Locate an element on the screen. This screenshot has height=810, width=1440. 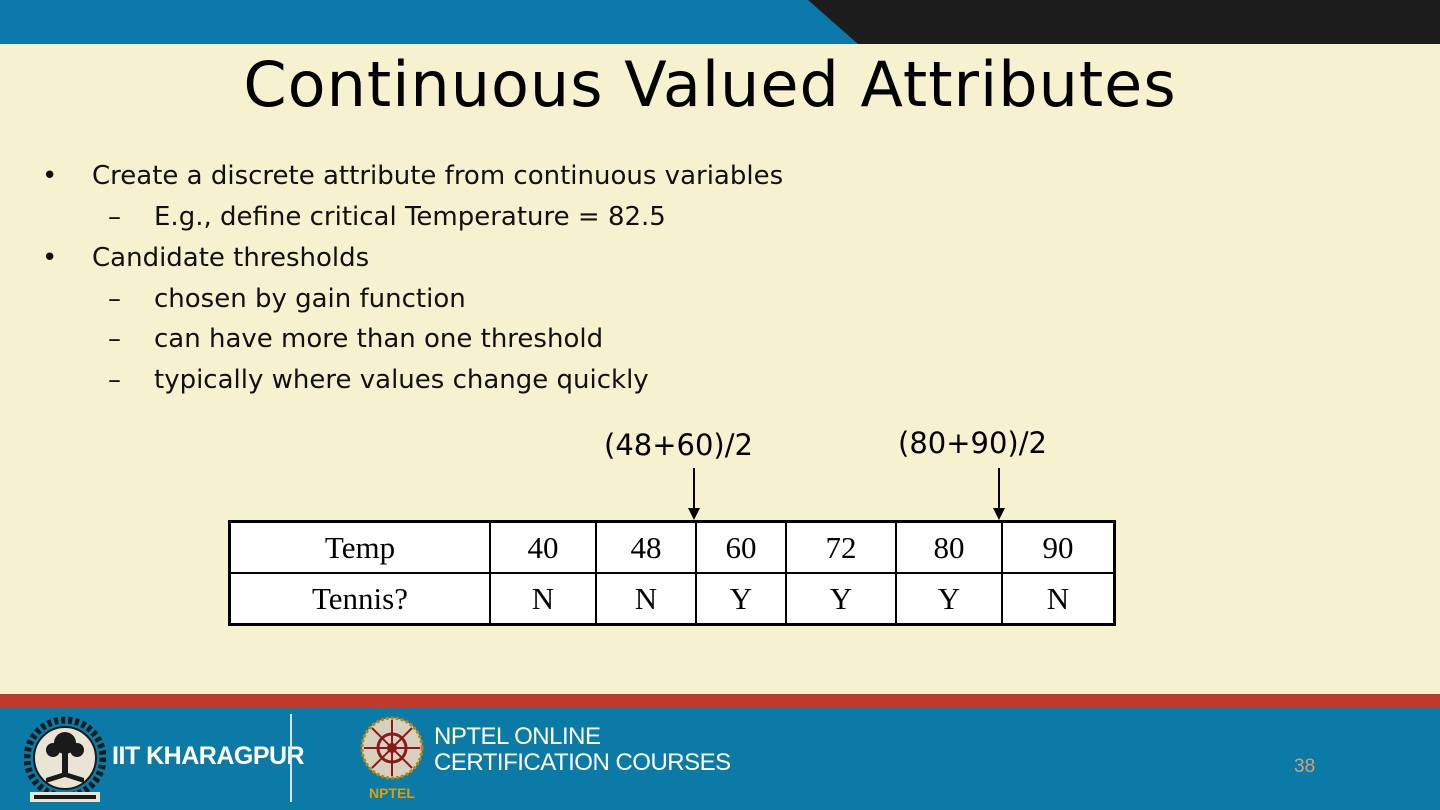
table-row: Tennis? N N Y Y Y N is located at coordinates (672, 599).